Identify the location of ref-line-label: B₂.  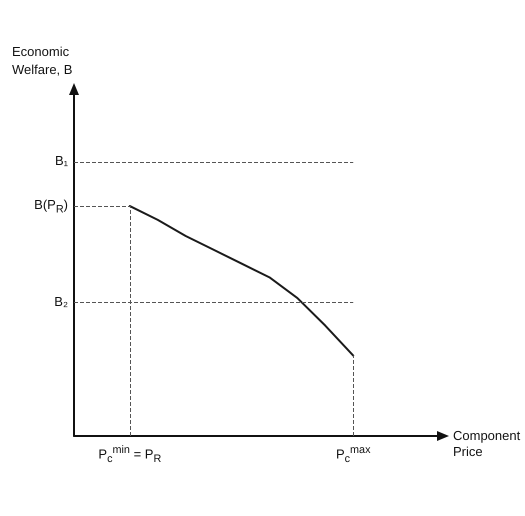
(61, 302).